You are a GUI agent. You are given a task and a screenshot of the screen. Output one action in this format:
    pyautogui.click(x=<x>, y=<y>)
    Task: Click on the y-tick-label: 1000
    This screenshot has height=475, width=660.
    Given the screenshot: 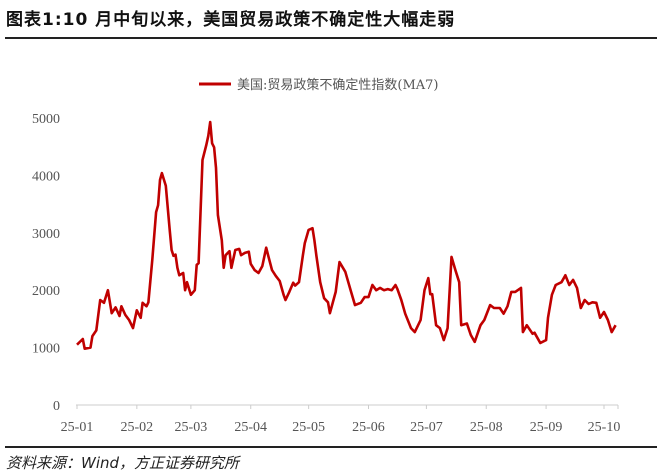 What is the action you would take?
    pyautogui.click(x=46, y=349)
    